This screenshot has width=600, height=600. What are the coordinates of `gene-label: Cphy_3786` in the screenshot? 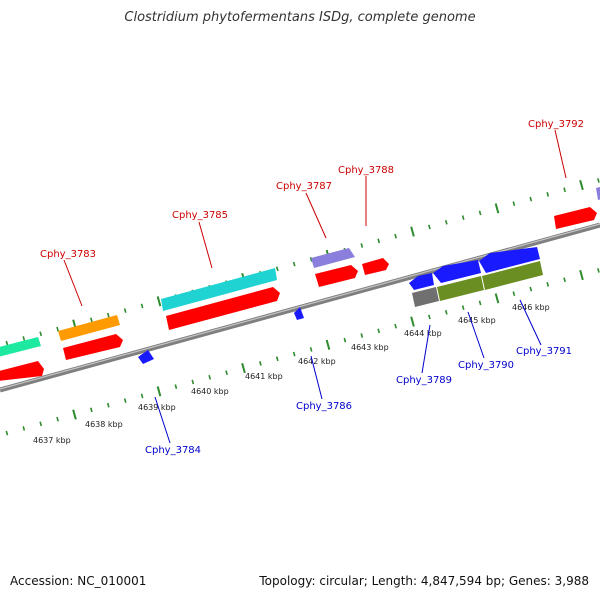 It's located at (324, 406).